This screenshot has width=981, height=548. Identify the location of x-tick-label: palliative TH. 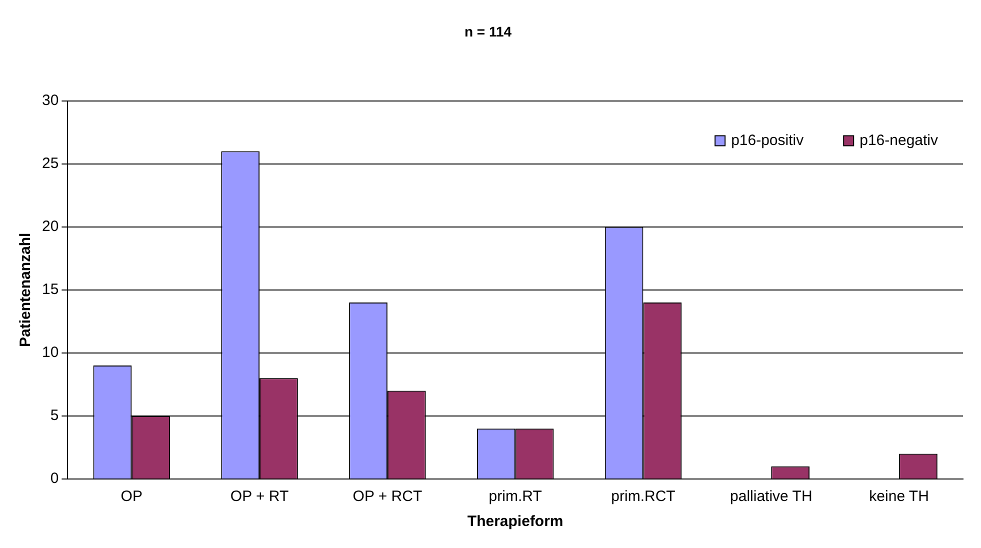
(771, 497).